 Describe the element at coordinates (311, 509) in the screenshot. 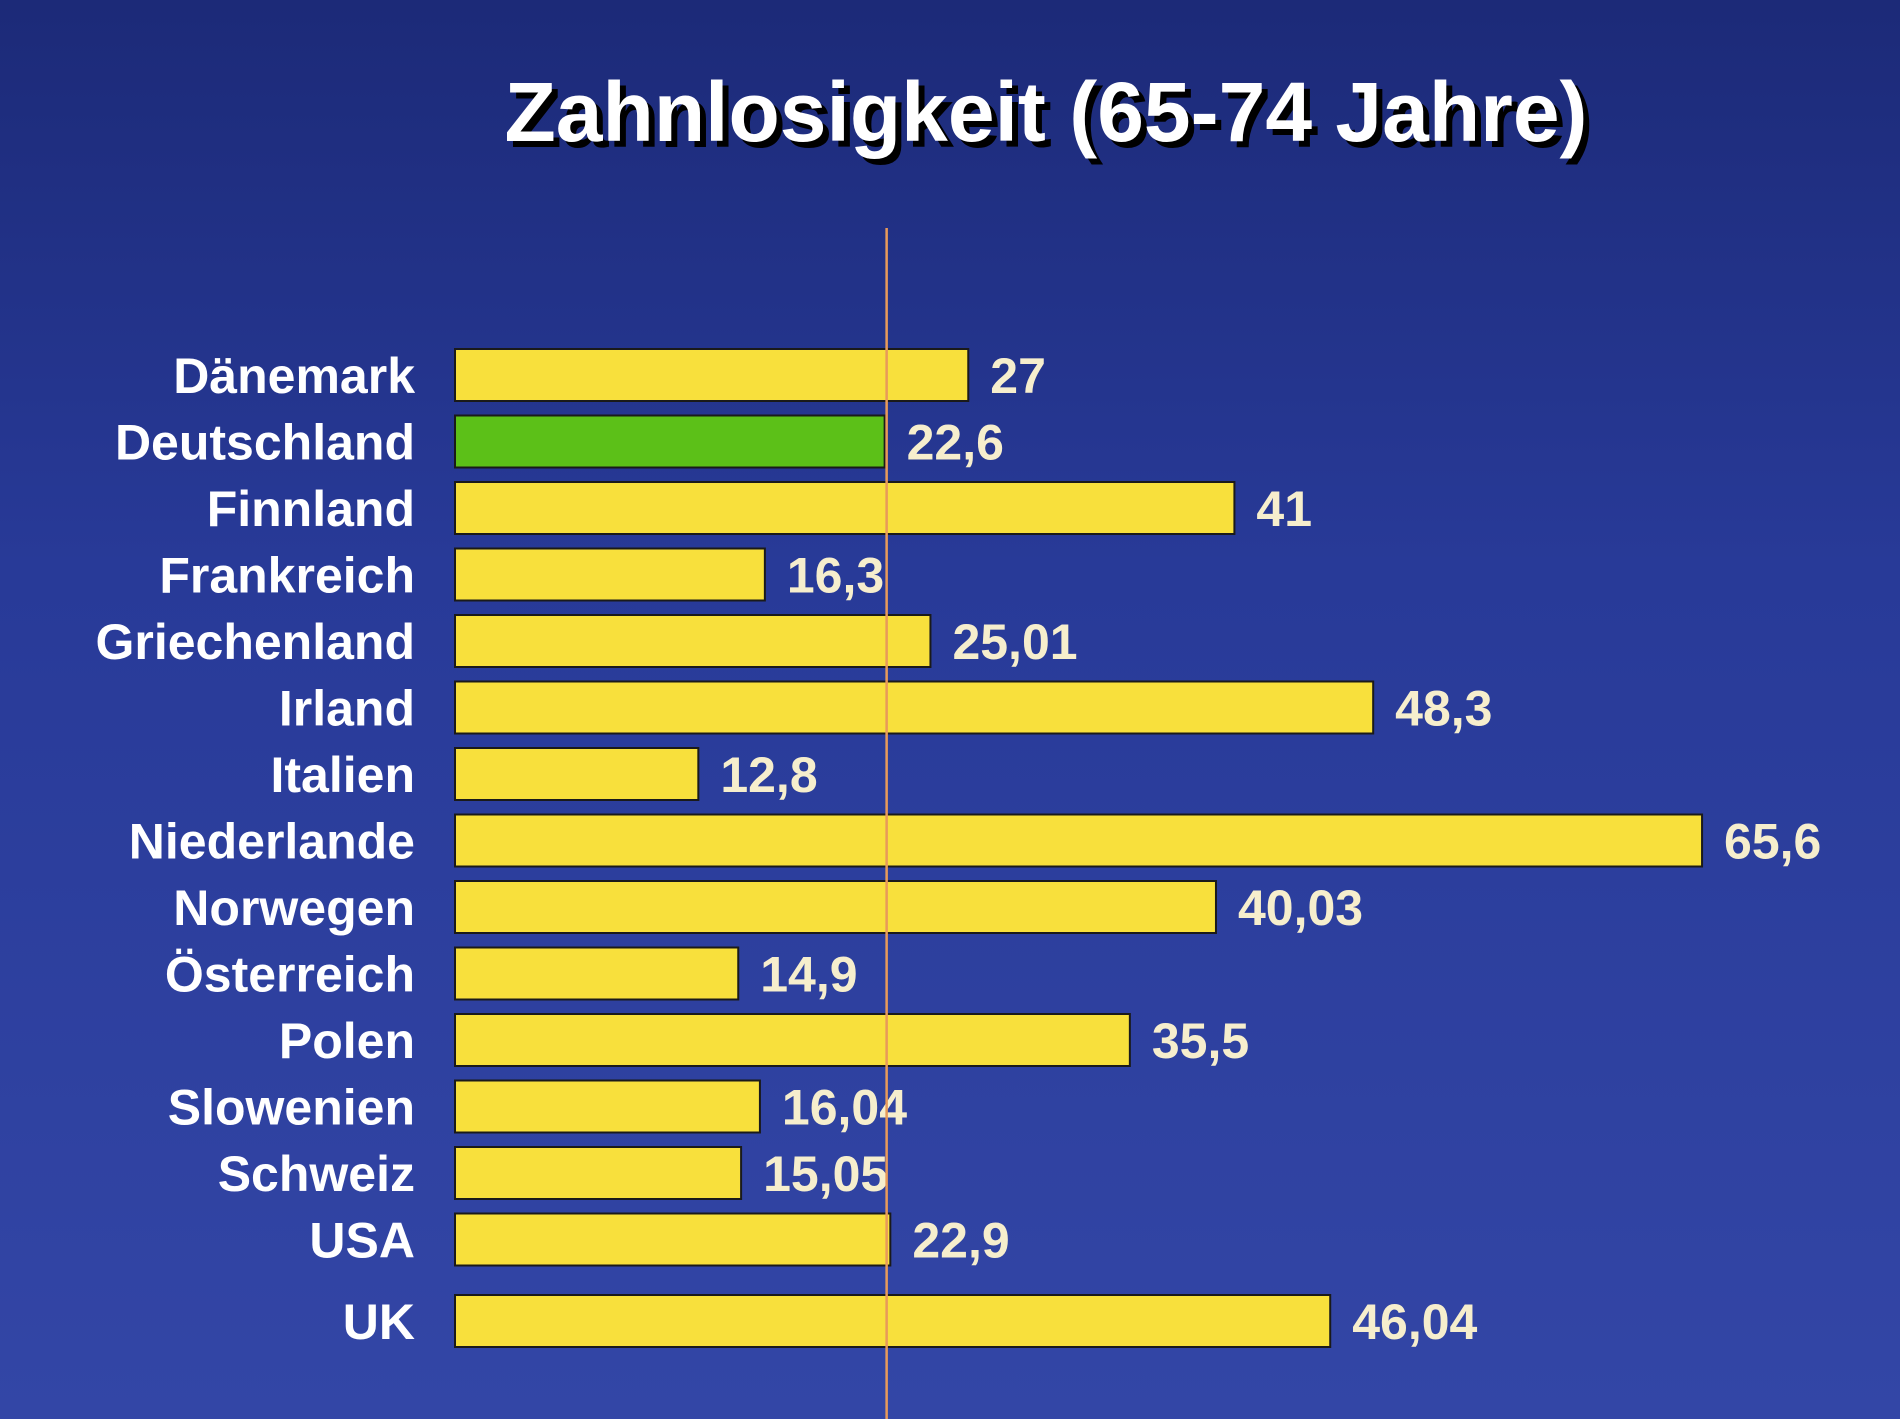

I see `category-label-2: Finnland` at that location.